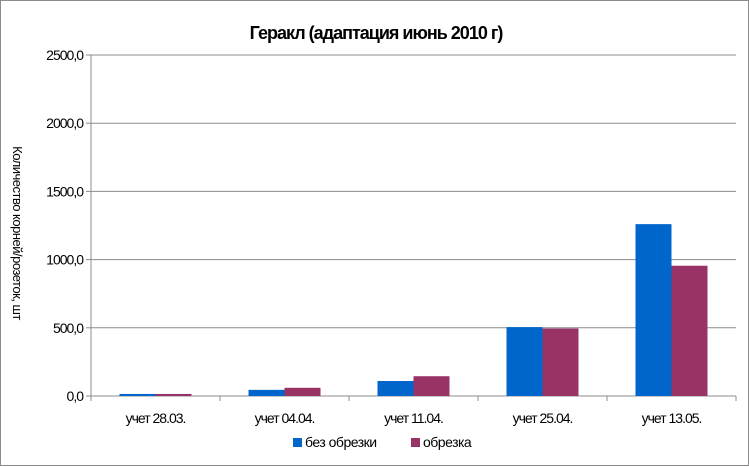 The image size is (749, 467). I want to click on y-tick-label: 1500,0, so click(65, 191).